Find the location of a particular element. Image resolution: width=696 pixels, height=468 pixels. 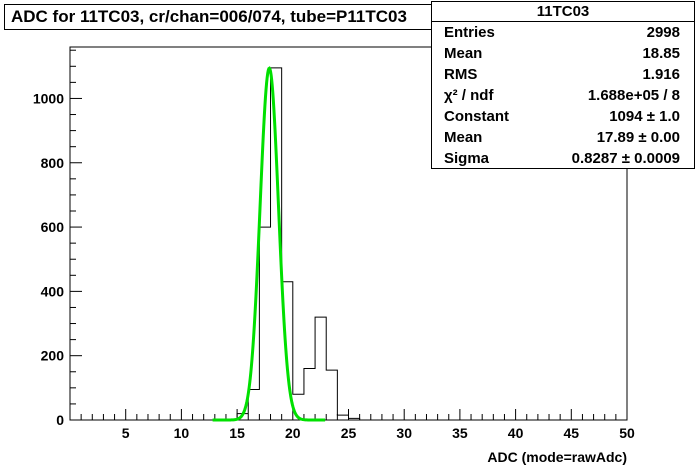

stats-value: 17.89 ± 0.00 is located at coordinates (638, 137).